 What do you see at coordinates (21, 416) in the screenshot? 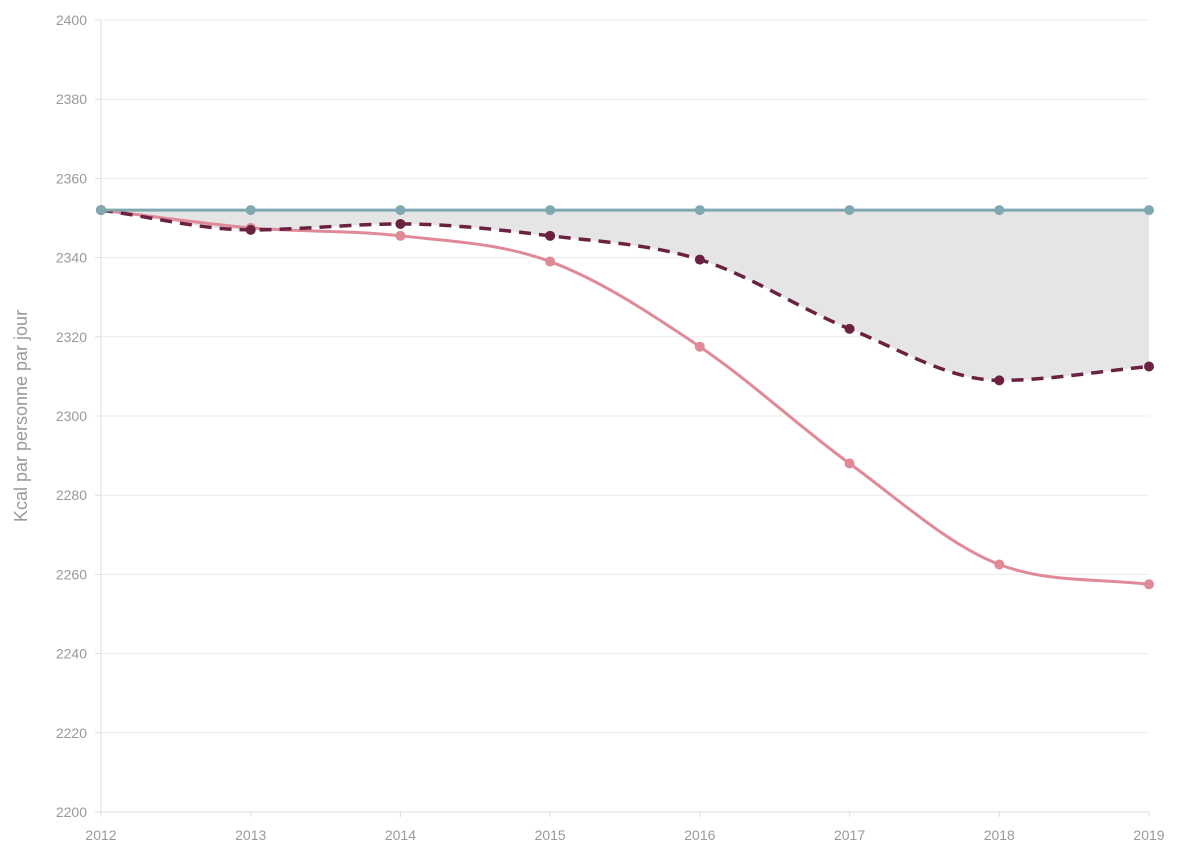
I see `y-axis-title: Kcal par personne par jour` at bounding box center [21, 416].